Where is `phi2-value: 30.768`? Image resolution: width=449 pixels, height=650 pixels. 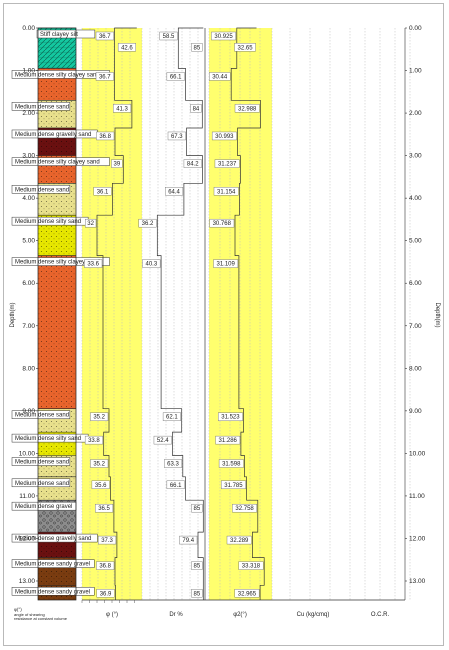 phi2-value: 30.768 is located at coordinates (222, 224).